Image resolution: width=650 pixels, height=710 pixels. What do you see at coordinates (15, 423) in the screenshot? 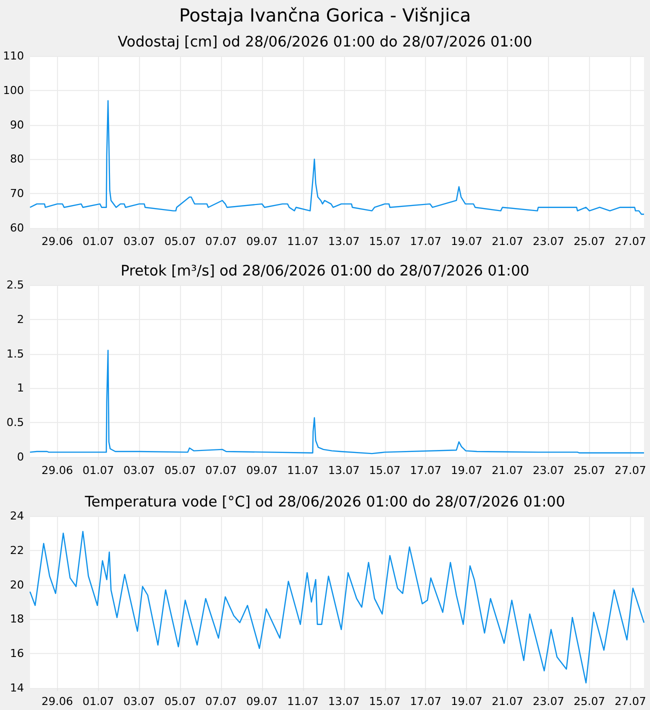
I see `y-tick-label: 0.5` at bounding box center [15, 423].